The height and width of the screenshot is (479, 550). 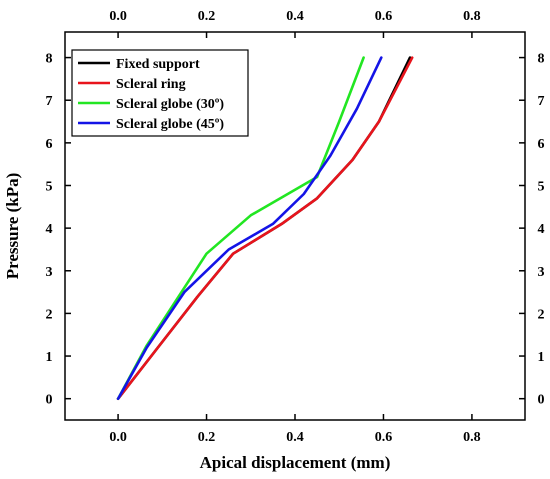 I want to click on y-axis-title: Pressure (kPa), so click(x=12, y=226).